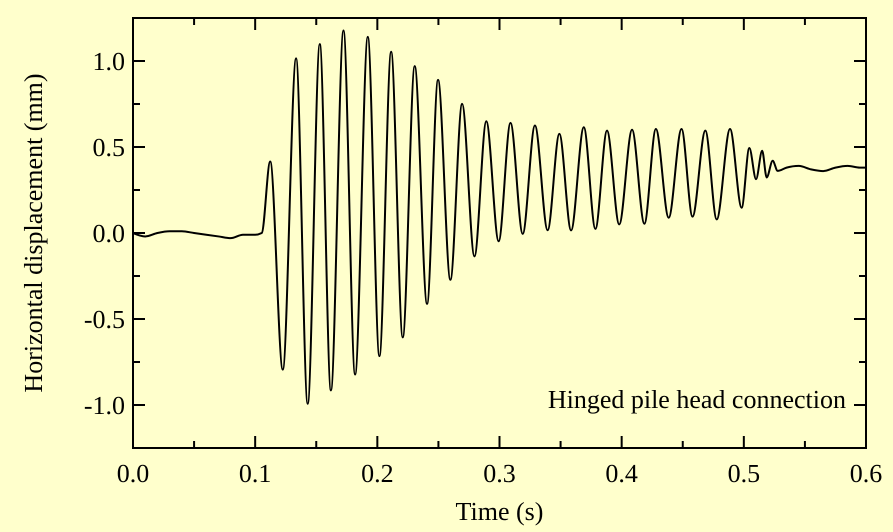 This screenshot has height=532, width=893. I want to click on y-tick-label: -1.0, so click(104, 405).